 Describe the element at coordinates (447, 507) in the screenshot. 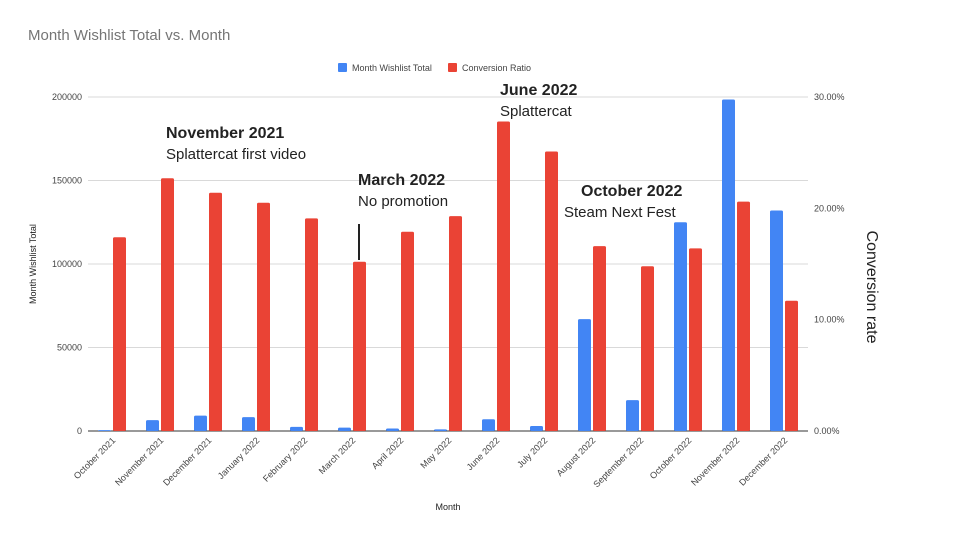

I see `x-axis-title: Month` at that location.